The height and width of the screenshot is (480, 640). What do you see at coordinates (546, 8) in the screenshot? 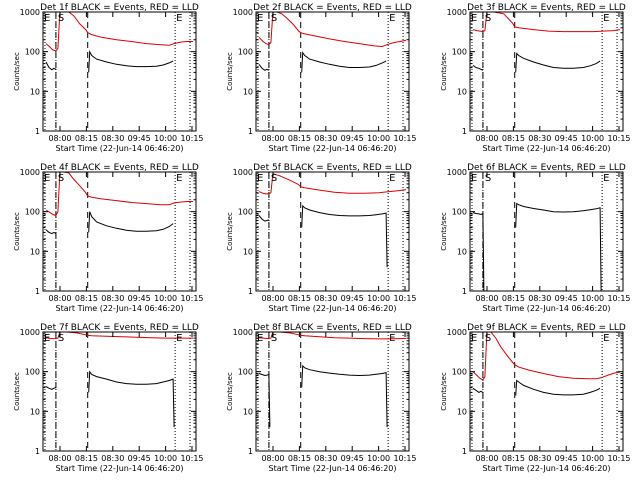
I see `panel-title: Det 3f BLACK = Events, RED = LLD` at bounding box center [546, 8].